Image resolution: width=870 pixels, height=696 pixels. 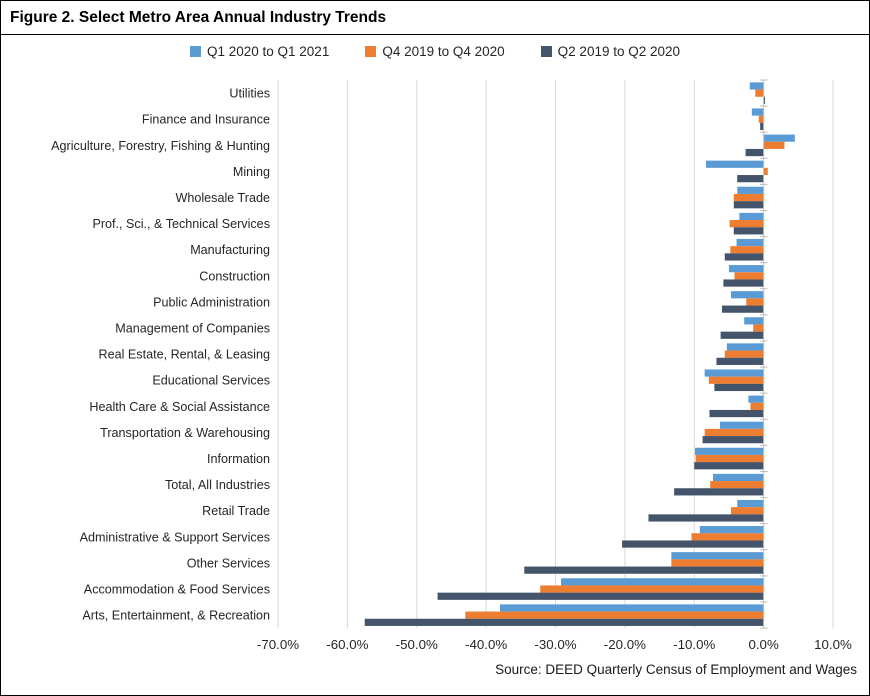 What do you see at coordinates (443, 51) in the screenshot?
I see `legend-label: Q4 2019 to Q4 2020` at bounding box center [443, 51].